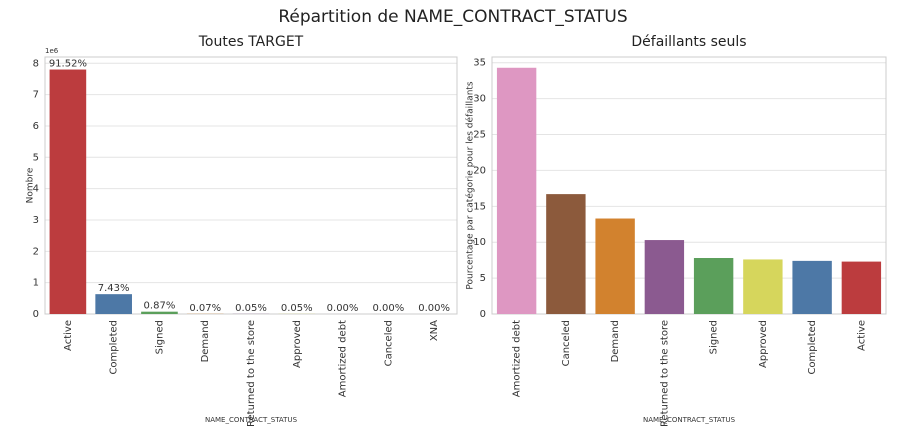  Describe the element at coordinates (479, 170) in the screenshot. I see `y-tick-label: 20` at that location.